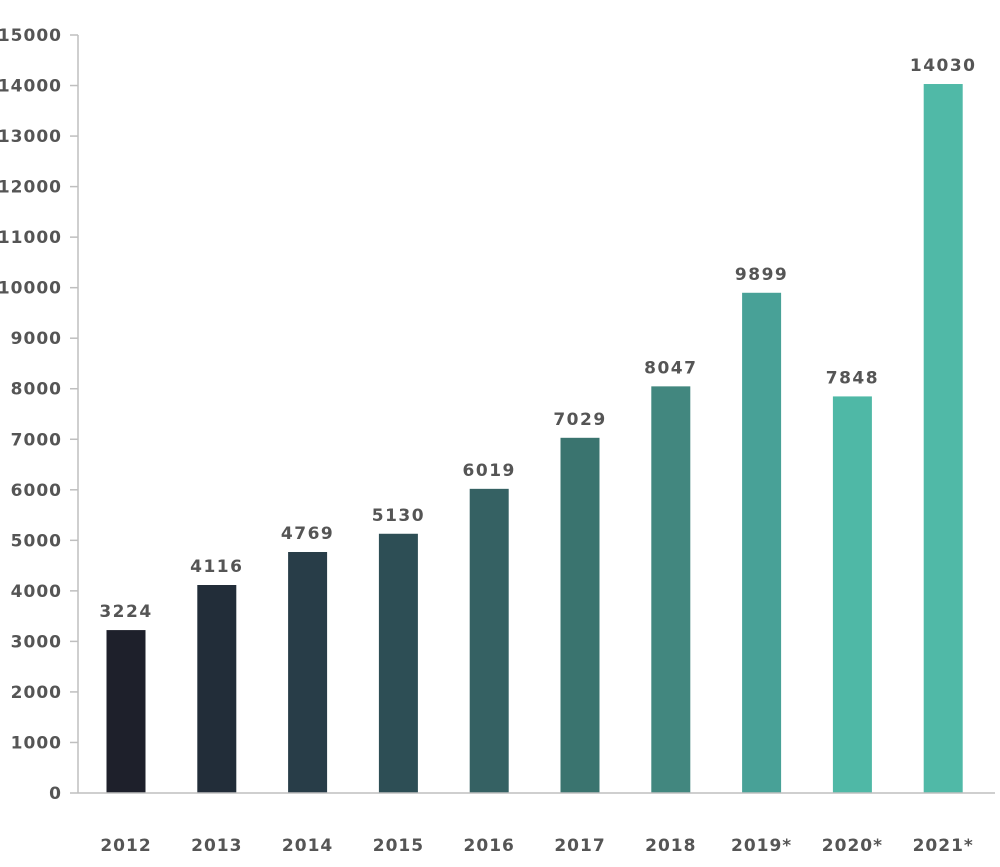  What do you see at coordinates (943, 66) in the screenshot?
I see `data-label: 14030` at bounding box center [943, 66].